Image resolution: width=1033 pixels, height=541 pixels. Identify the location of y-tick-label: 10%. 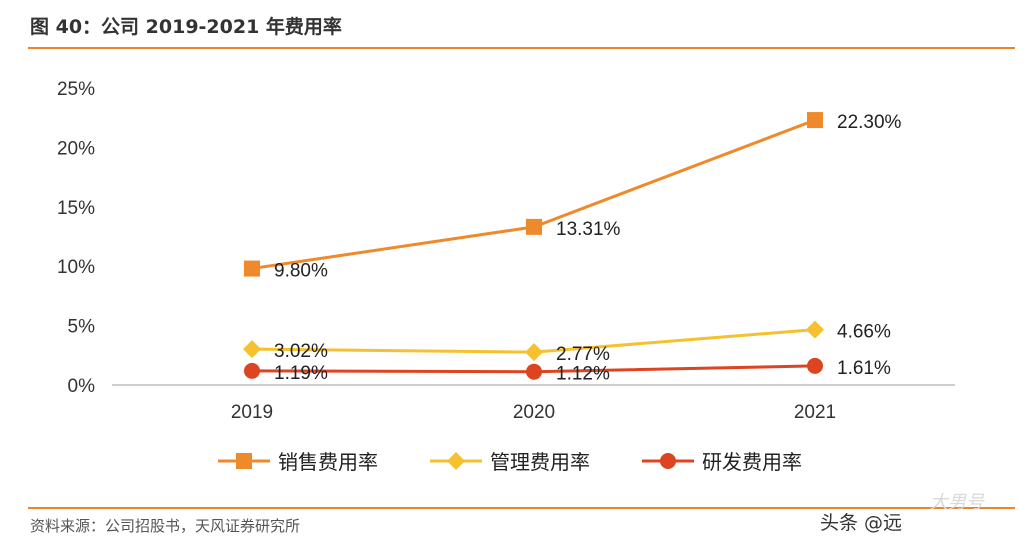
(76, 267).